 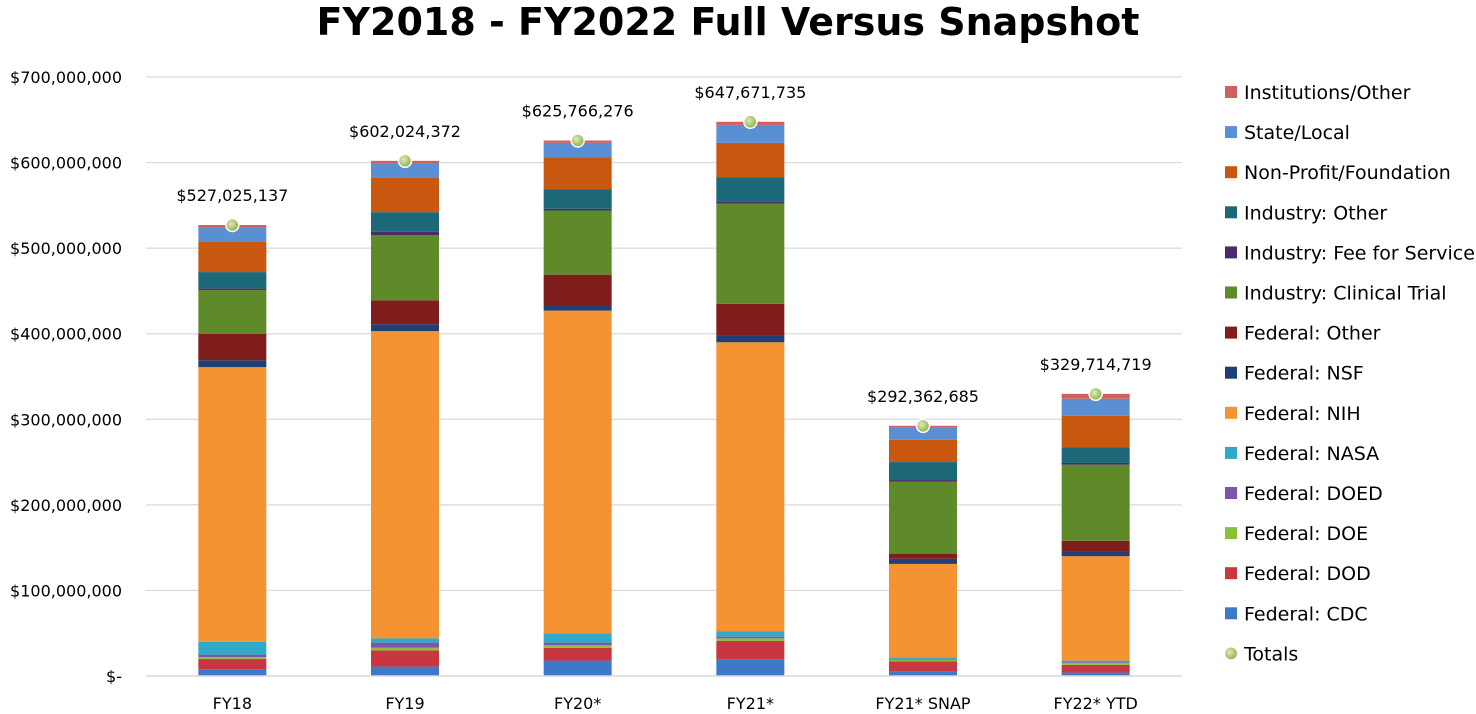 I want to click on y-tick-label: $200,000,000, so click(x=66, y=505).